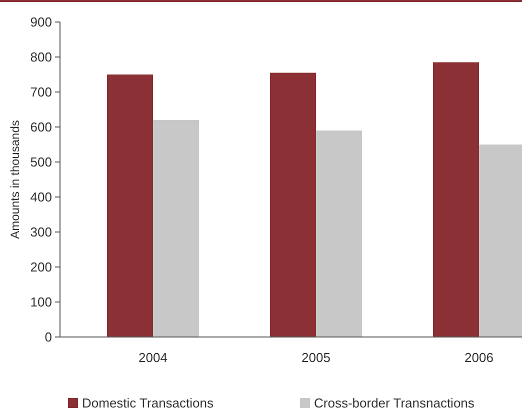 This screenshot has height=409, width=522. Describe the element at coordinates (148, 402) in the screenshot. I see `legend-label: Domestic Transactions` at that location.